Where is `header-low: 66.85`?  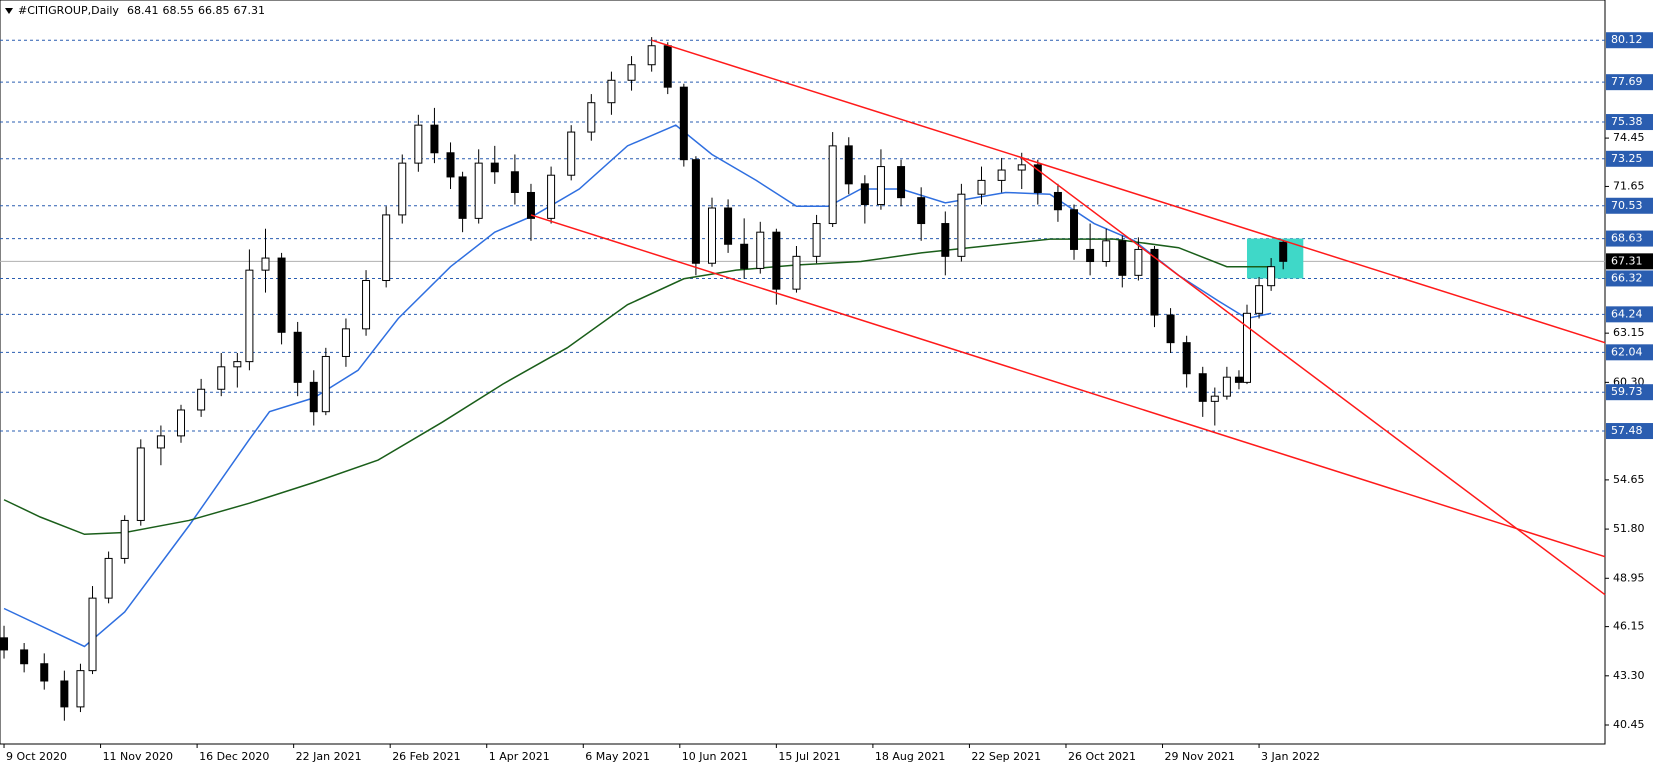
header-low: 66.85 is located at coordinates (214, 10).